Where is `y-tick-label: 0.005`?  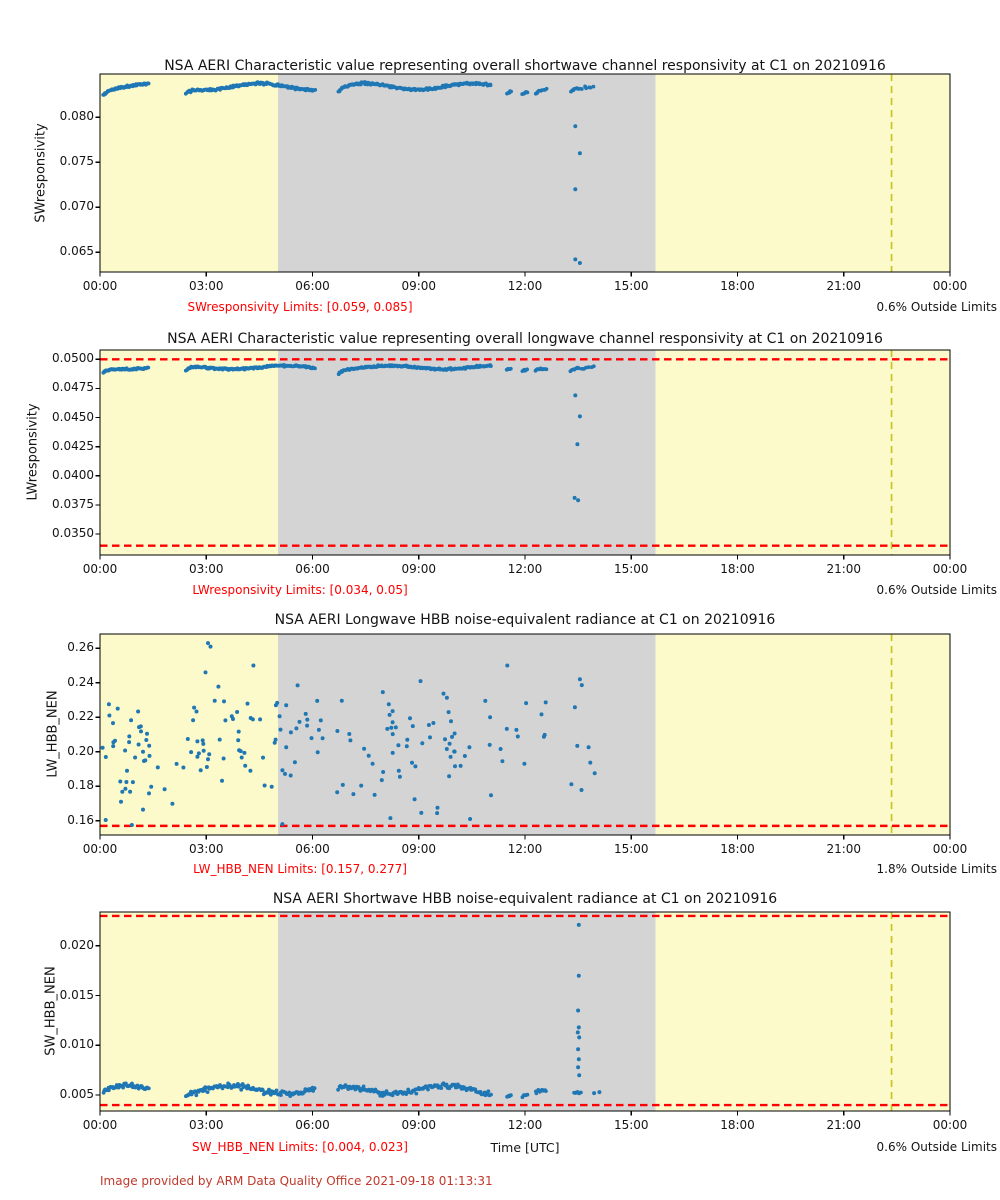 y-tick-label: 0.005 is located at coordinates (76, 1094).